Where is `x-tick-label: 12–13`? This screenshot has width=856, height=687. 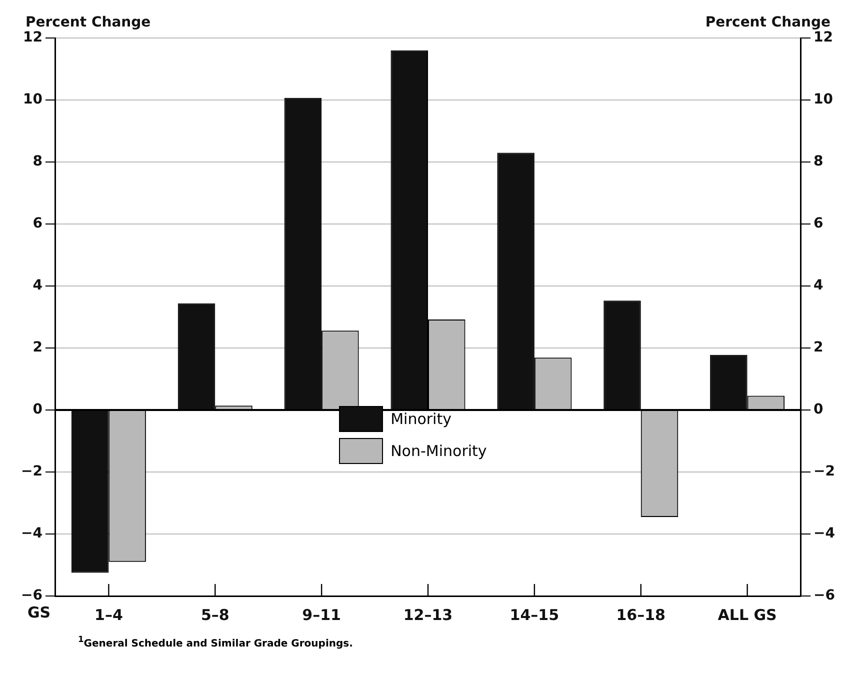
x-tick-label: 12–13 is located at coordinates (428, 615).